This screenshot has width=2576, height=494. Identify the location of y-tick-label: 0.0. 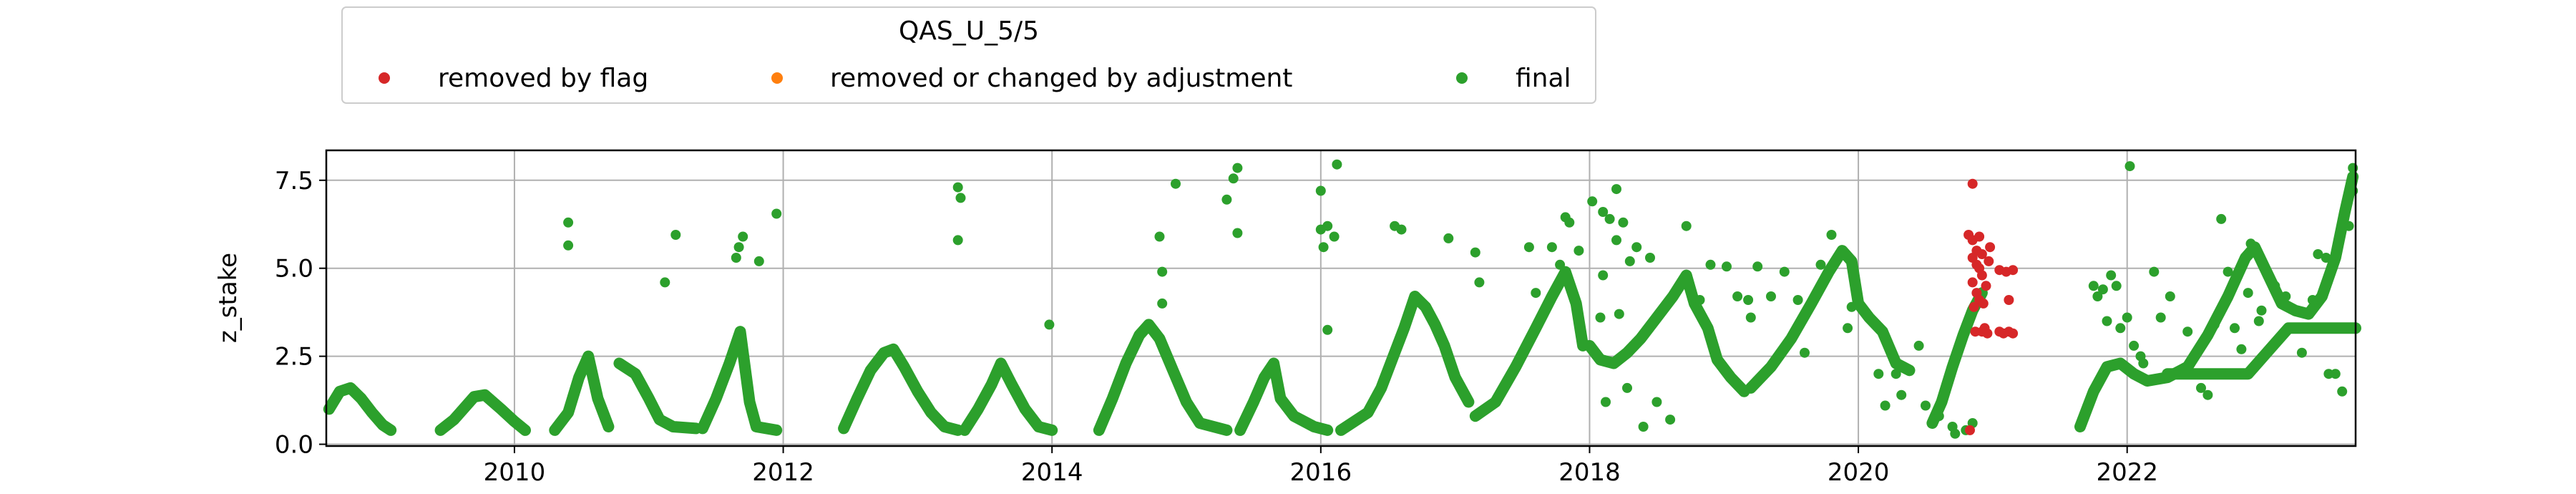
(294, 446).